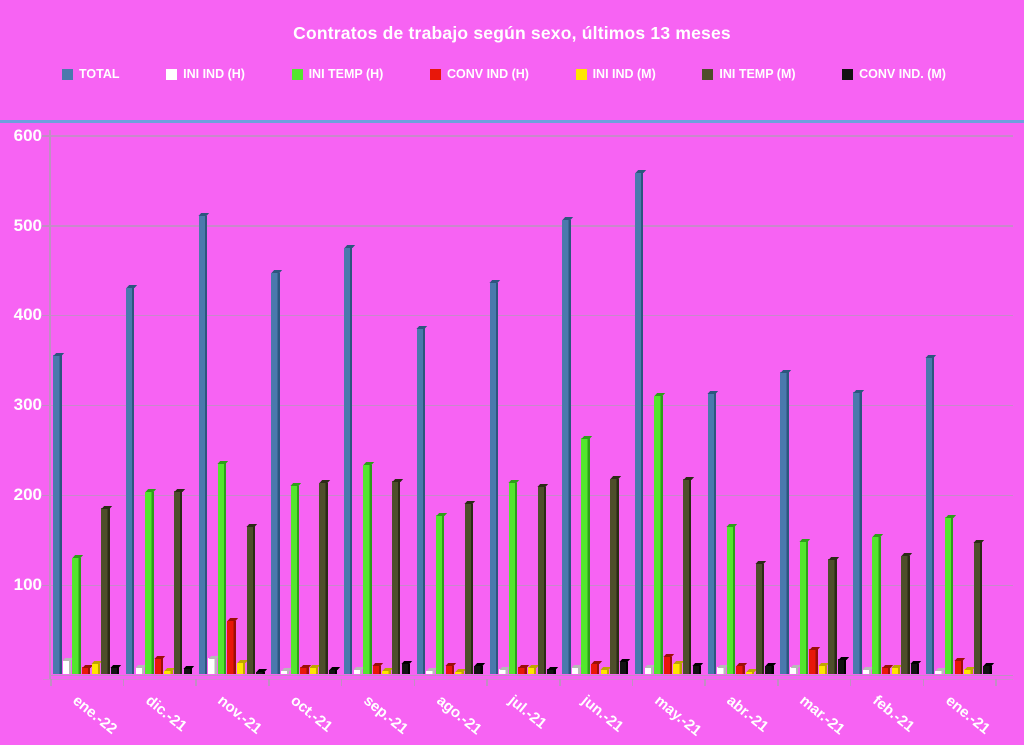 The width and height of the screenshot is (1024, 745). What do you see at coordinates (458, 715) in the screenshot?
I see `x-label-ago.-21: ago.-21` at bounding box center [458, 715].